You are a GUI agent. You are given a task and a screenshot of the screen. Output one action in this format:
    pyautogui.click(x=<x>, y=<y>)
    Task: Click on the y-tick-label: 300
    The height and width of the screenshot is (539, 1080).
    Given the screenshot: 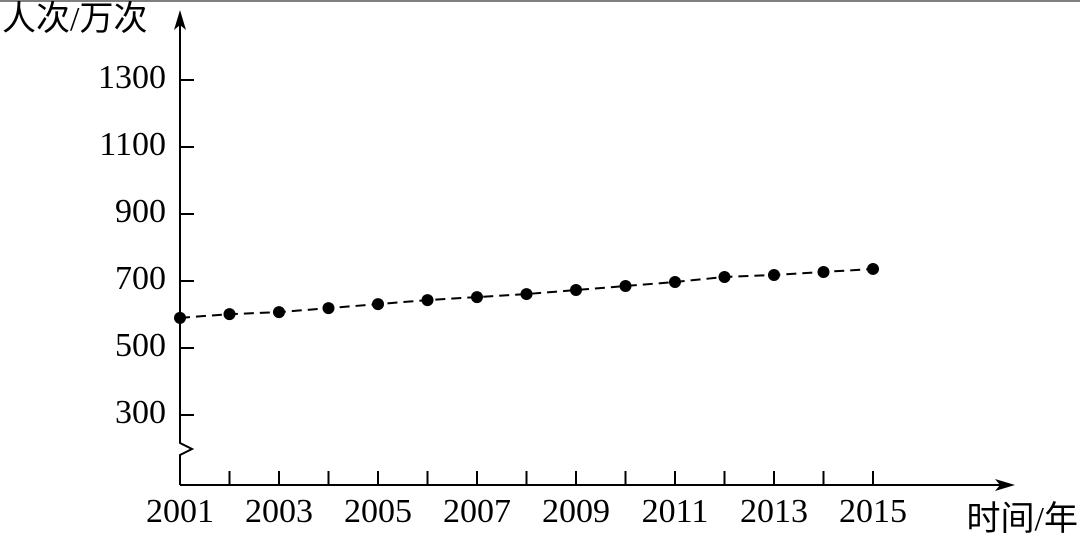 What is the action you would take?
    pyautogui.click(x=140, y=412)
    